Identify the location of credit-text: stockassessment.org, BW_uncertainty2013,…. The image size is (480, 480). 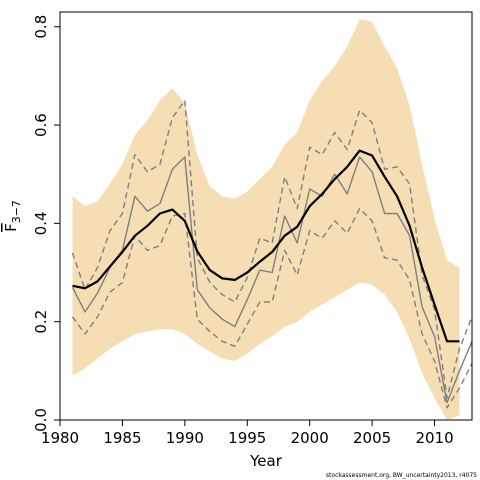
(401, 475).